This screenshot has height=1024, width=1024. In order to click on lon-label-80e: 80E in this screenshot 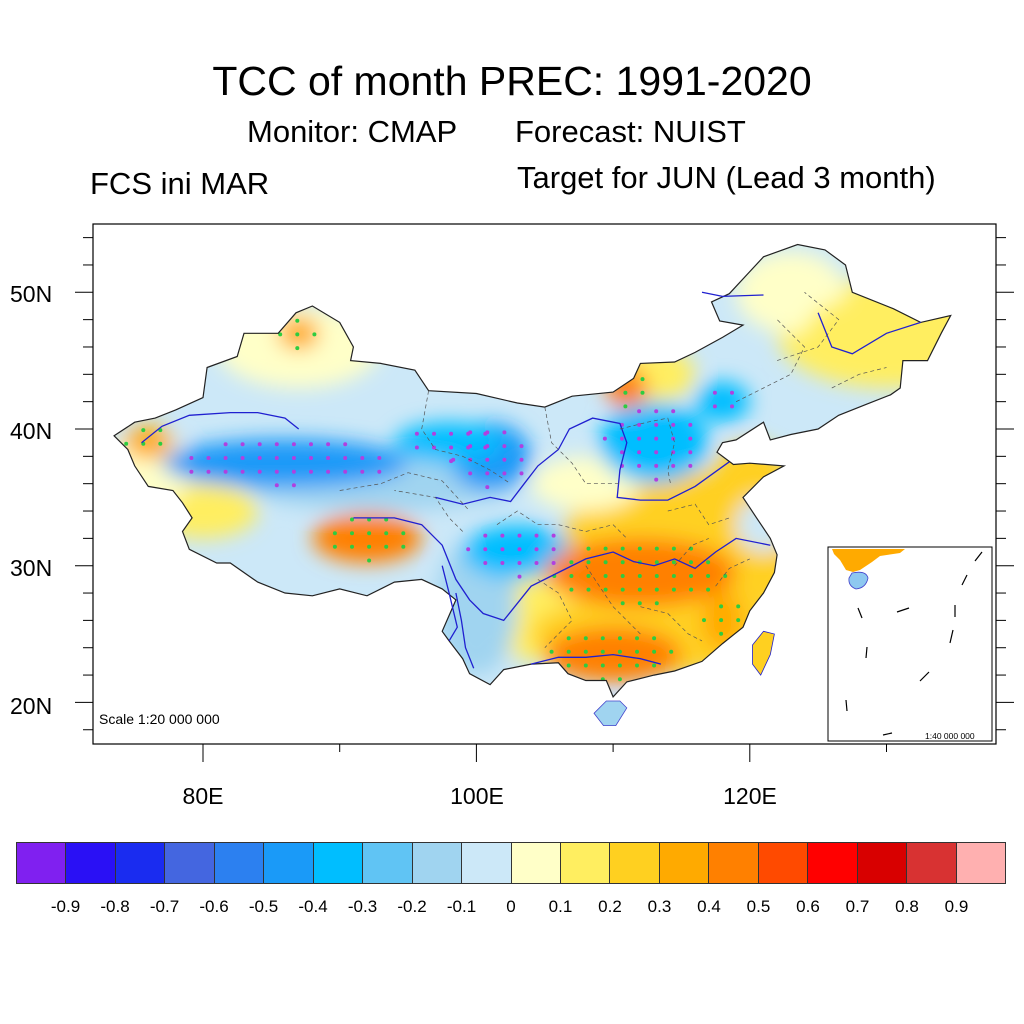, I will do `click(203, 796)`.